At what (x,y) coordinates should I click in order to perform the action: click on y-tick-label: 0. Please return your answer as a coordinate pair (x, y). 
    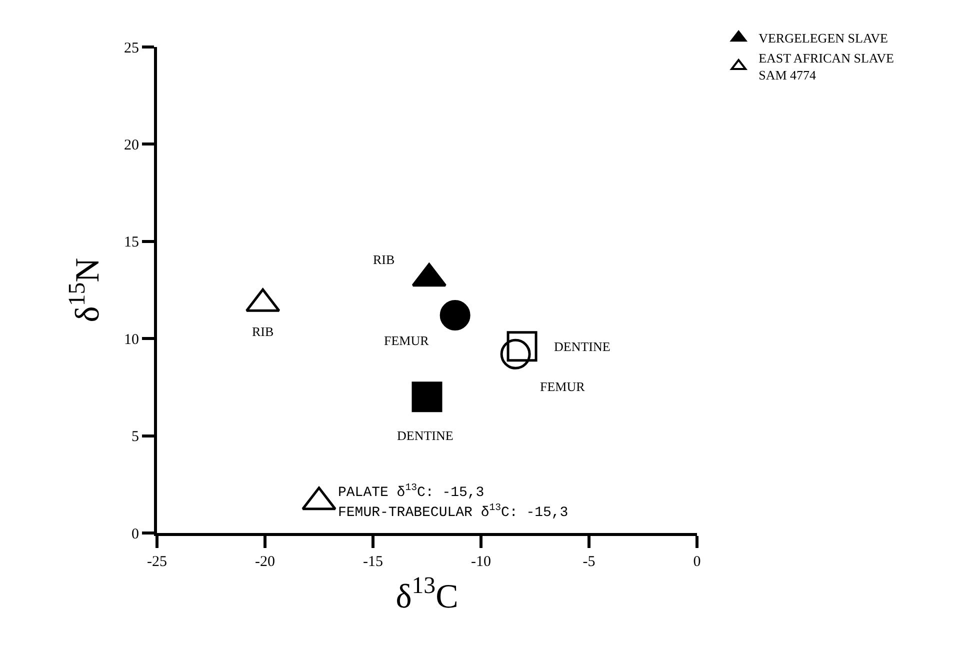
    Looking at the image, I should click on (135, 534).